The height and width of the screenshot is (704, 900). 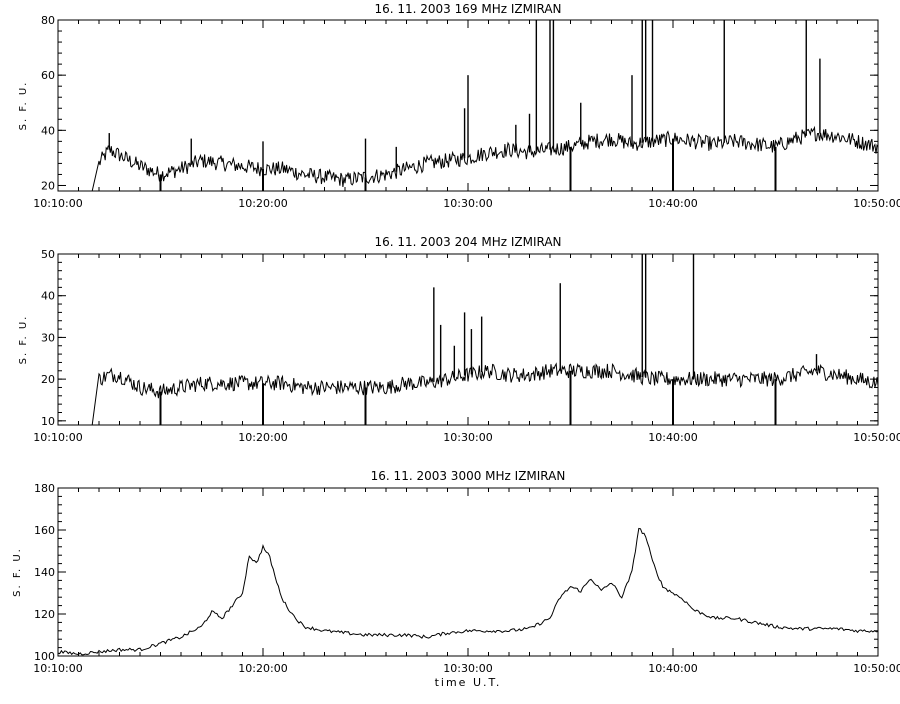 What do you see at coordinates (467, 242) in the screenshot?
I see `chart-title: 16. 11. 2003 204 MHz IZMIRAN` at bounding box center [467, 242].